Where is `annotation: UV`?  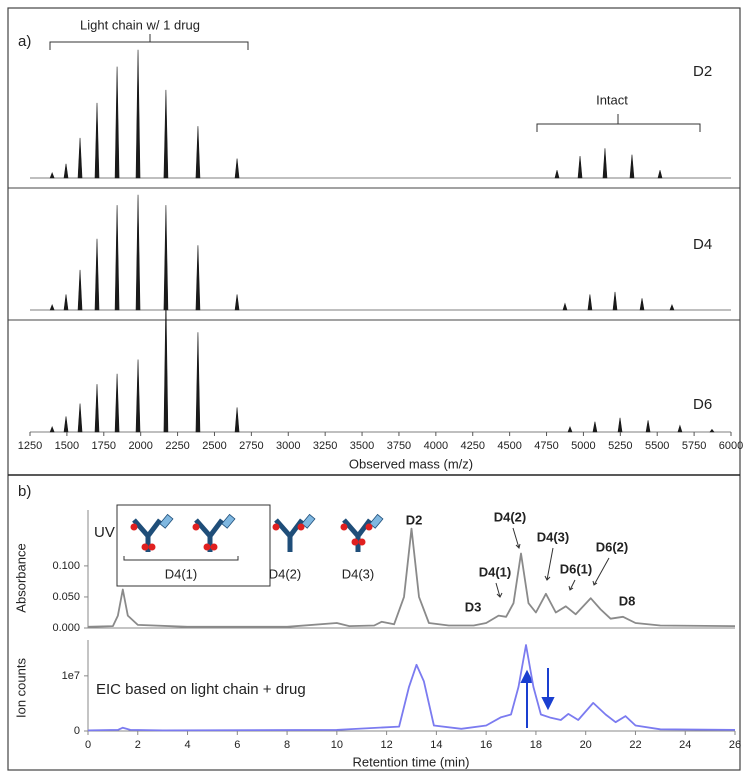 annotation: UV is located at coordinates (104, 532).